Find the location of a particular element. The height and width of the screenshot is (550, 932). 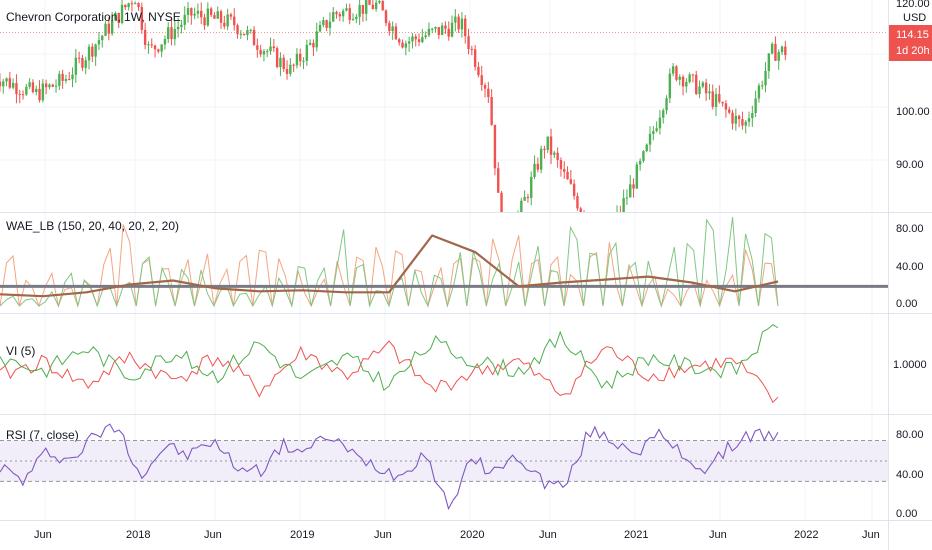

vi-tick-1: 1.0000 is located at coordinates (910, 365).